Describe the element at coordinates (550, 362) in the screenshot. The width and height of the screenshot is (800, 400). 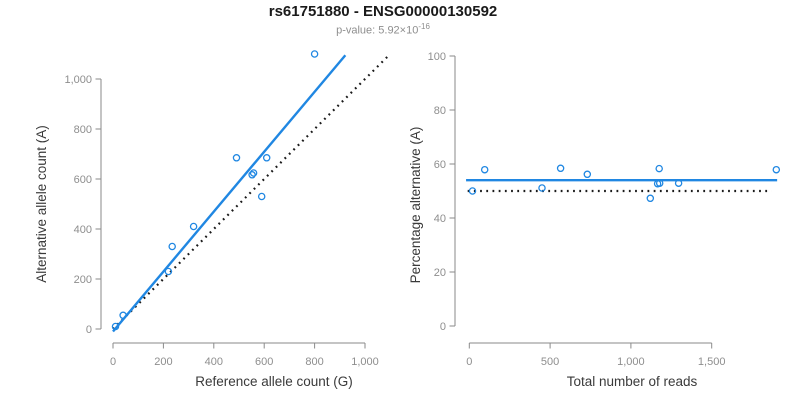
I see `x-tick-label: 500` at that location.